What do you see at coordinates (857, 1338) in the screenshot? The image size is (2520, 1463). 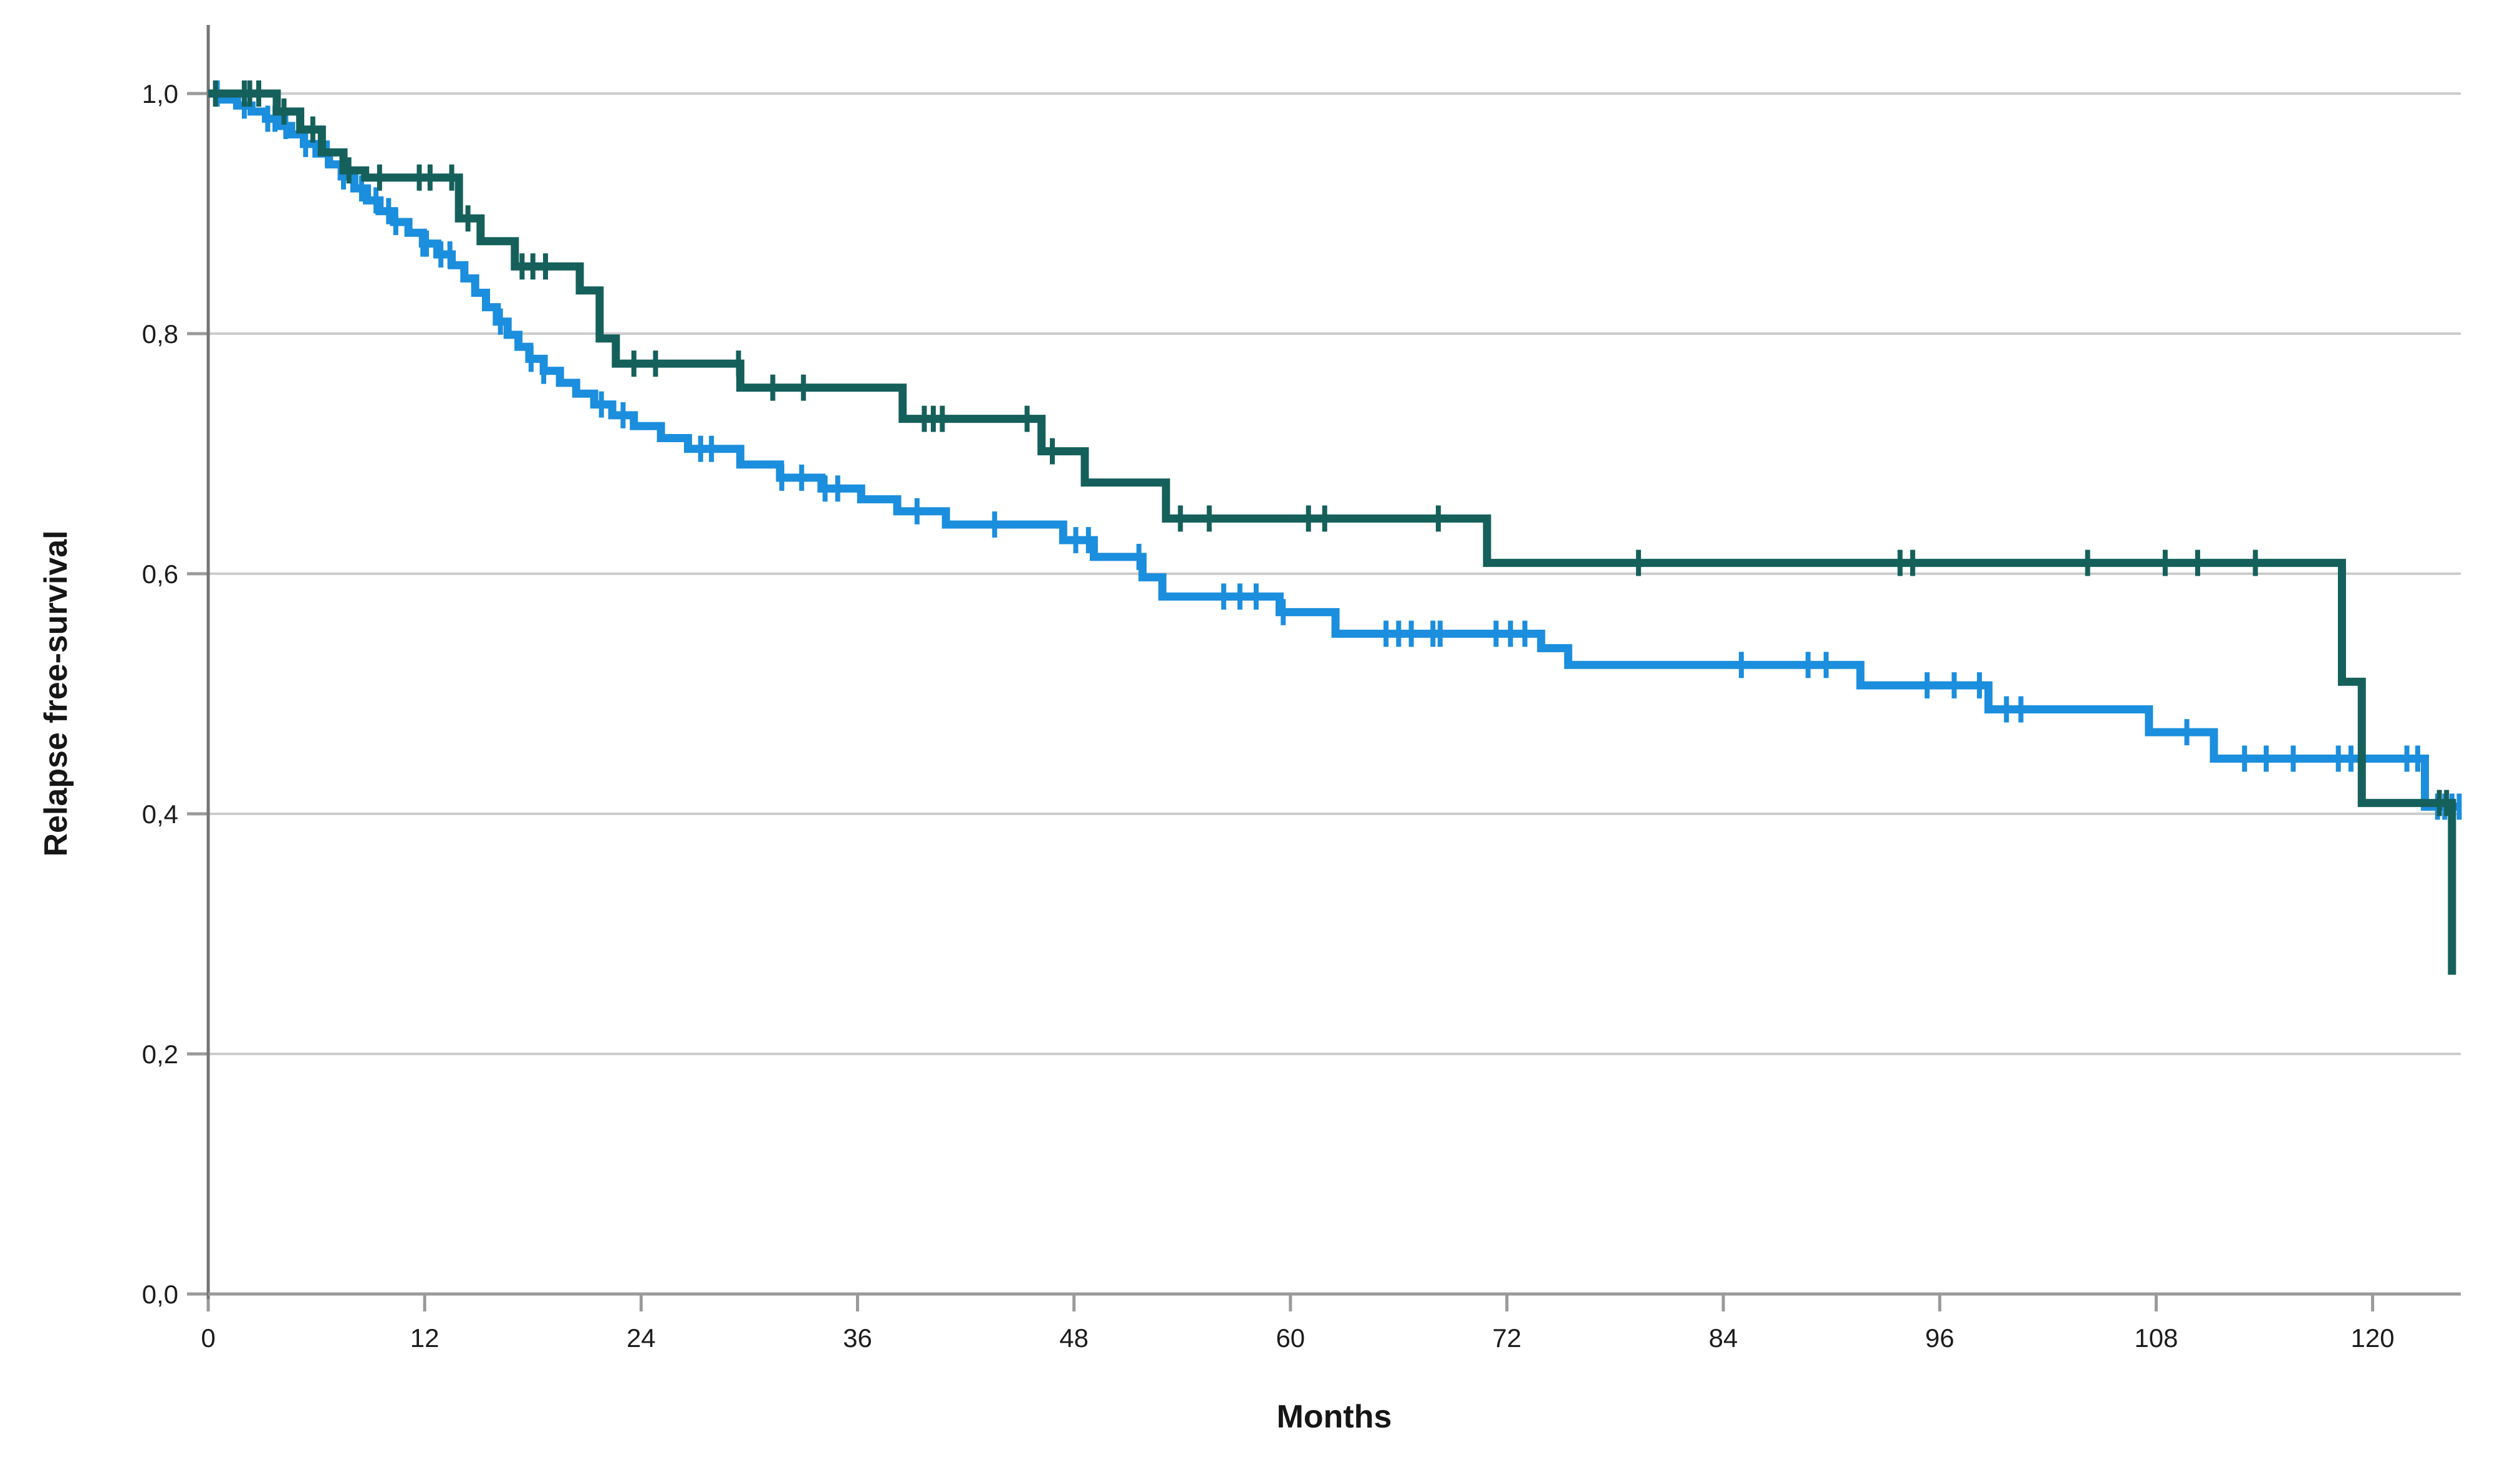 I see `x-tick-label: 36` at bounding box center [857, 1338].